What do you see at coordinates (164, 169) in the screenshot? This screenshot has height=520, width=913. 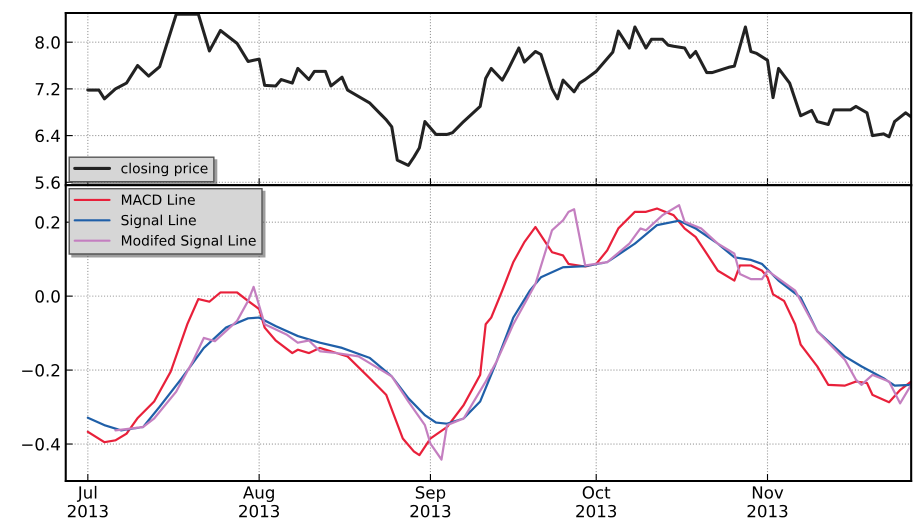 I see `legend-label: closing price` at bounding box center [164, 169].